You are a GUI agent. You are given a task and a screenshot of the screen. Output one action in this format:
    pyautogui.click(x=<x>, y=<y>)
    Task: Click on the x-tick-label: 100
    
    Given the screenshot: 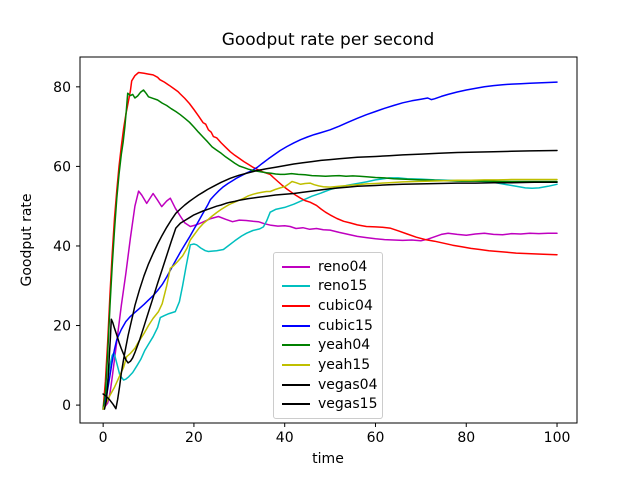 What is the action you would take?
    pyautogui.click(x=557, y=438)
    